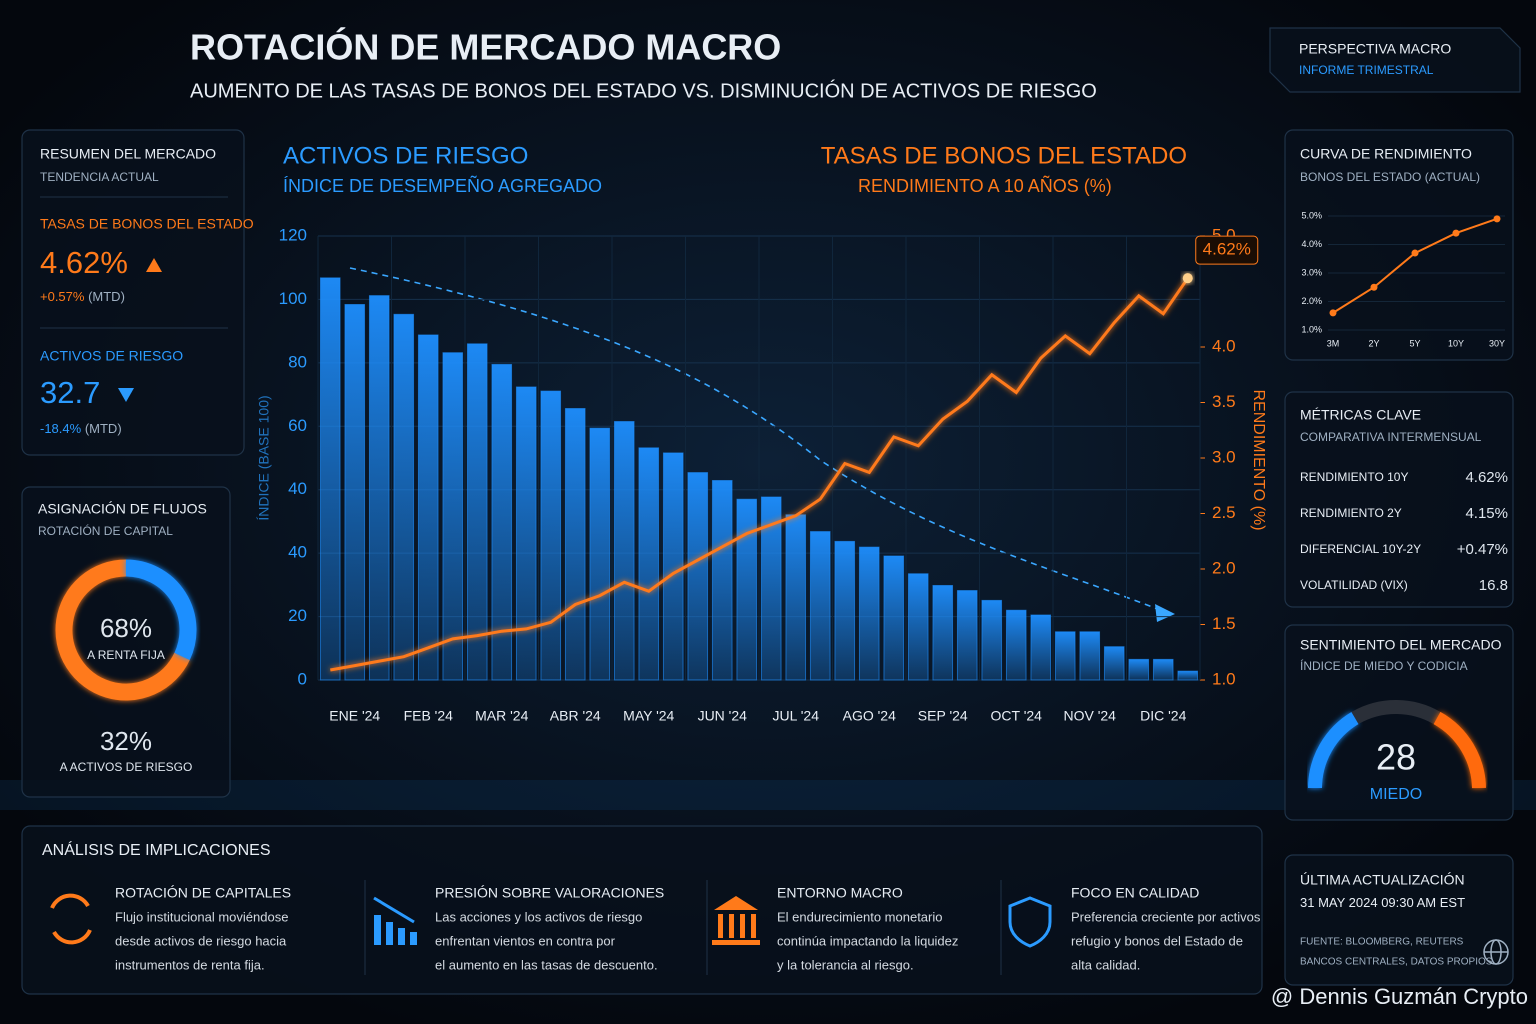 The image size is (1536, 1024). Describe the element at coordinates (1339, 902) in the screenshot. I see `date: 31 MAY 2024` at that location.